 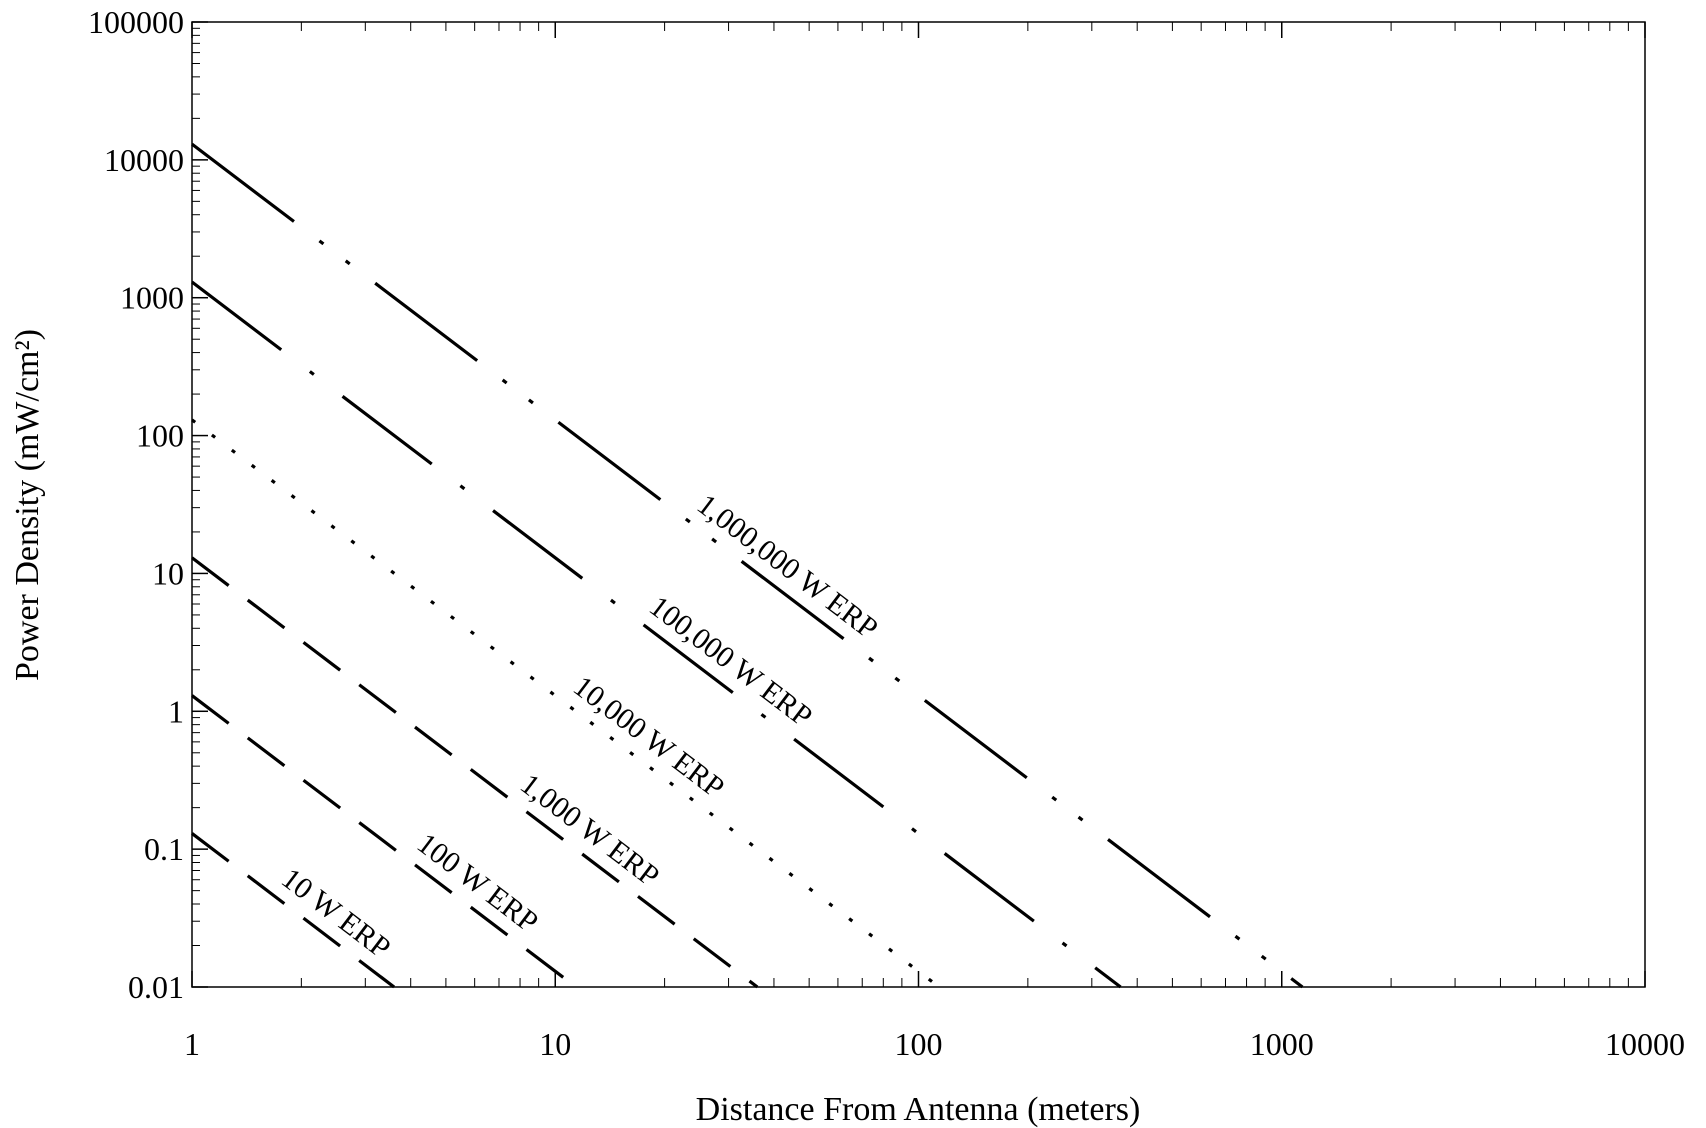 What do you see at coordinates (152, 298) in the screenshot?
I see `y-tick-label: 1000` at bounding box center [152, 298].